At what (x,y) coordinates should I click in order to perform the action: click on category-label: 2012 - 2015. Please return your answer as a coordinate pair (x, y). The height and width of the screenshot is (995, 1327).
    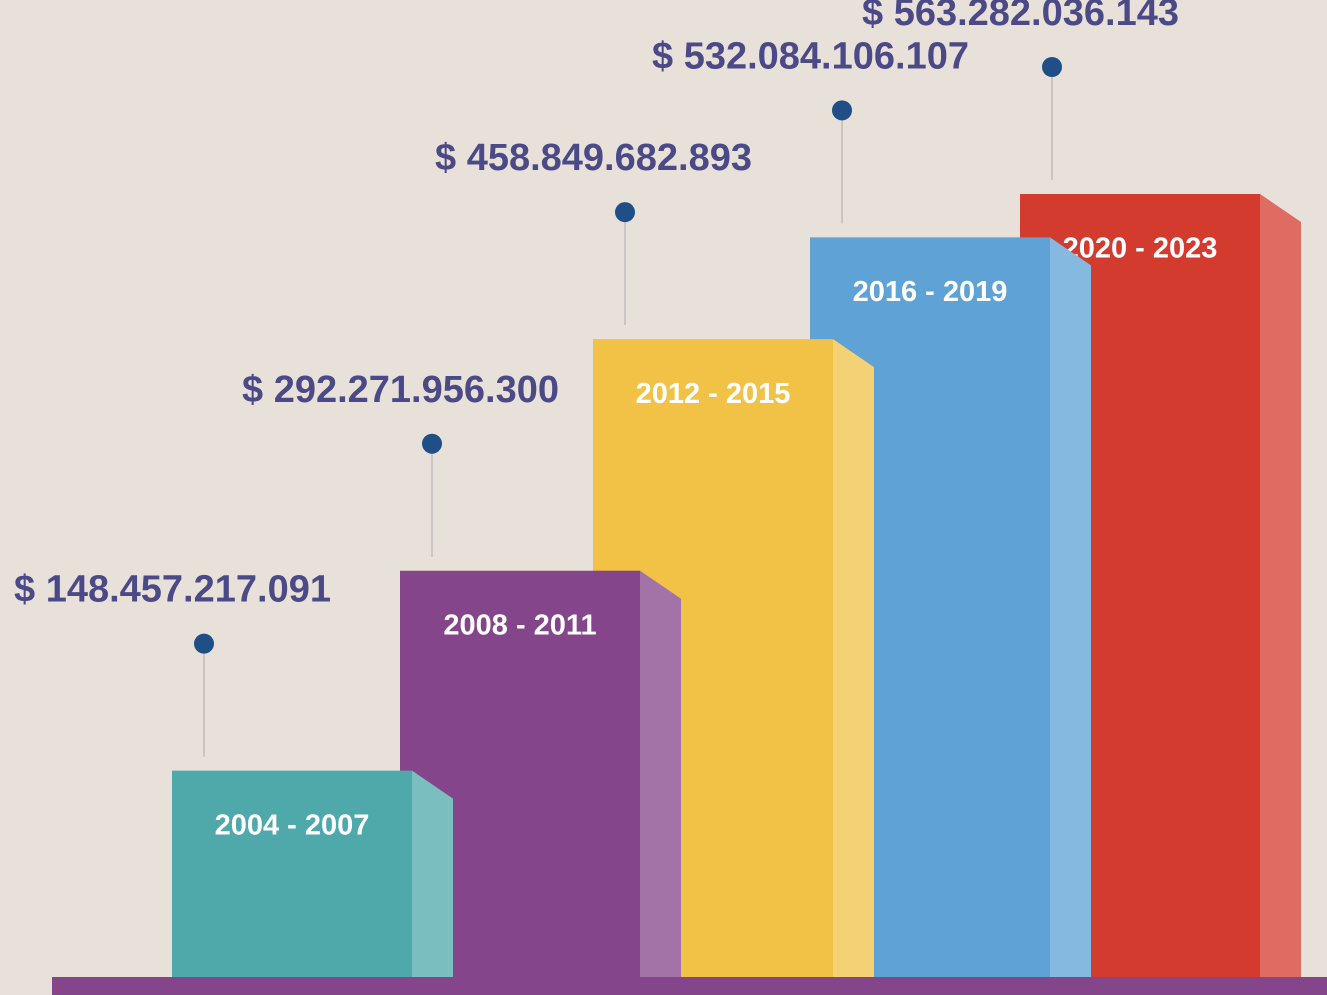
    Looking at the image, I should click on (713, 394).